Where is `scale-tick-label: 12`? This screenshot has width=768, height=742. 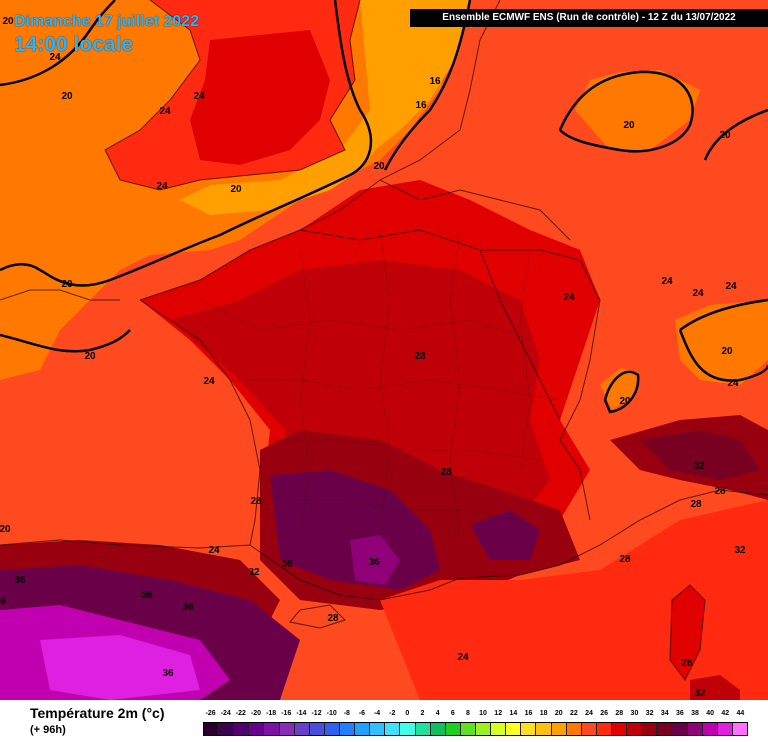
scale-tick-label: 12 is located at coordinates (498, 713).